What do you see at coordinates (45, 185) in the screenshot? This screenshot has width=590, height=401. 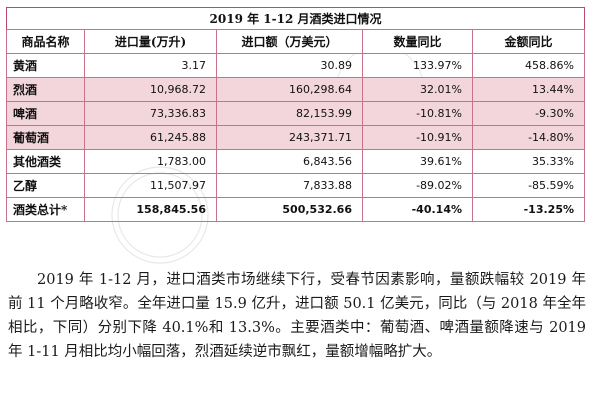 I see `row-name: 乙醇` at bounding box center [45, 185].